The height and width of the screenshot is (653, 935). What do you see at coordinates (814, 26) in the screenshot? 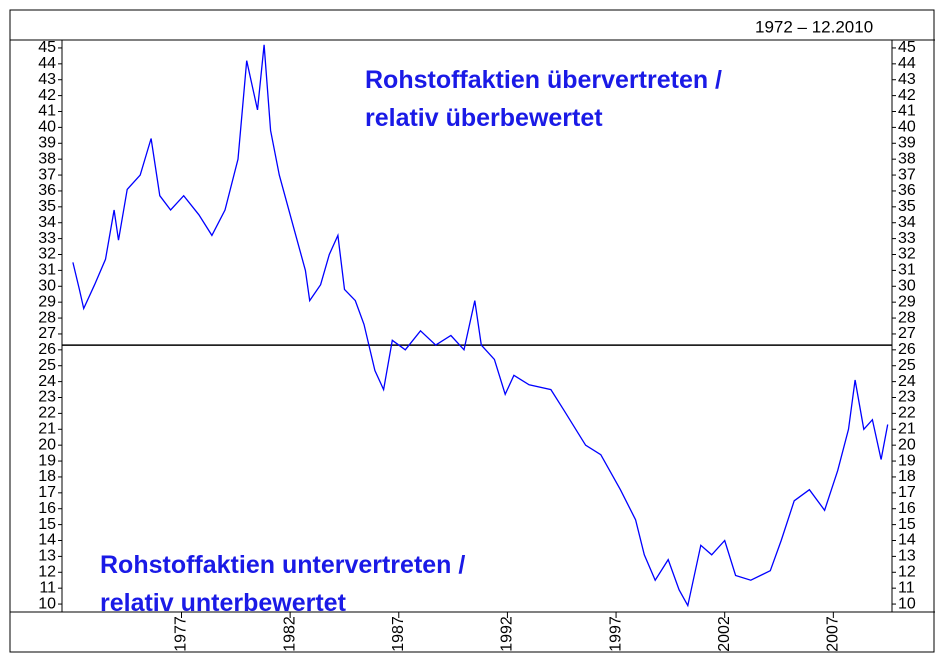
I see `subtitle: 1972 – 12.2010` at bounding box center [814, 26].